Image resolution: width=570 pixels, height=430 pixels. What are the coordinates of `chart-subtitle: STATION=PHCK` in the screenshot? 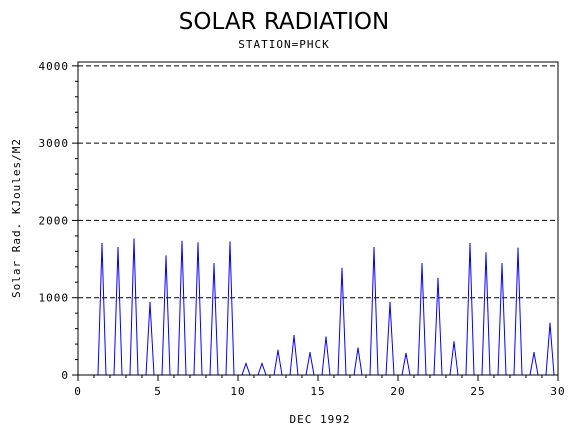 It's located at (283, 44).